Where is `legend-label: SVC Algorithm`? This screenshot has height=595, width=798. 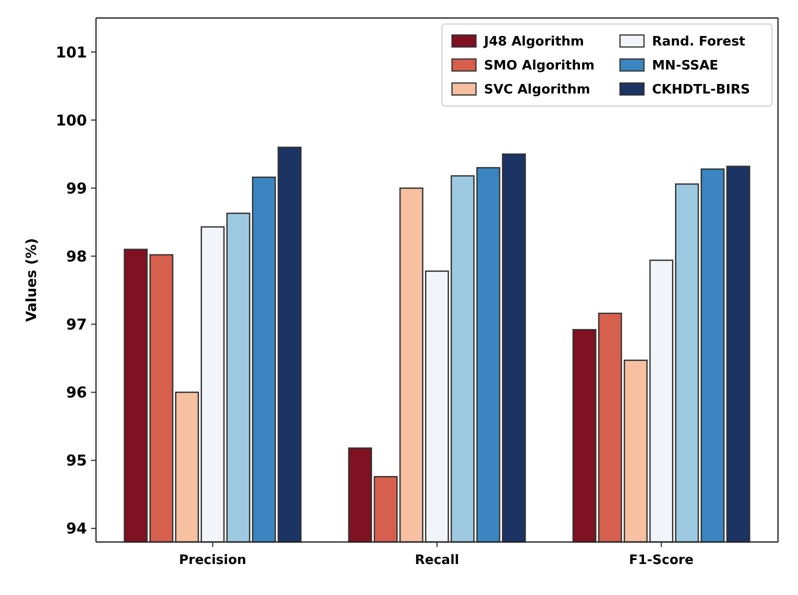
legend-label: SVC Algorithm is located at coordinates (537, 90).